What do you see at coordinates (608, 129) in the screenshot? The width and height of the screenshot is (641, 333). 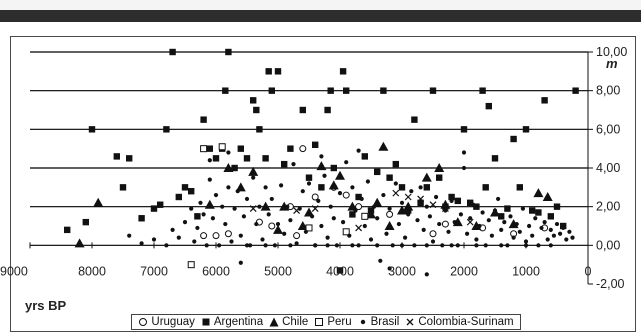 I see `y-tick-label: 6,00` at bounding box center [608, 129].